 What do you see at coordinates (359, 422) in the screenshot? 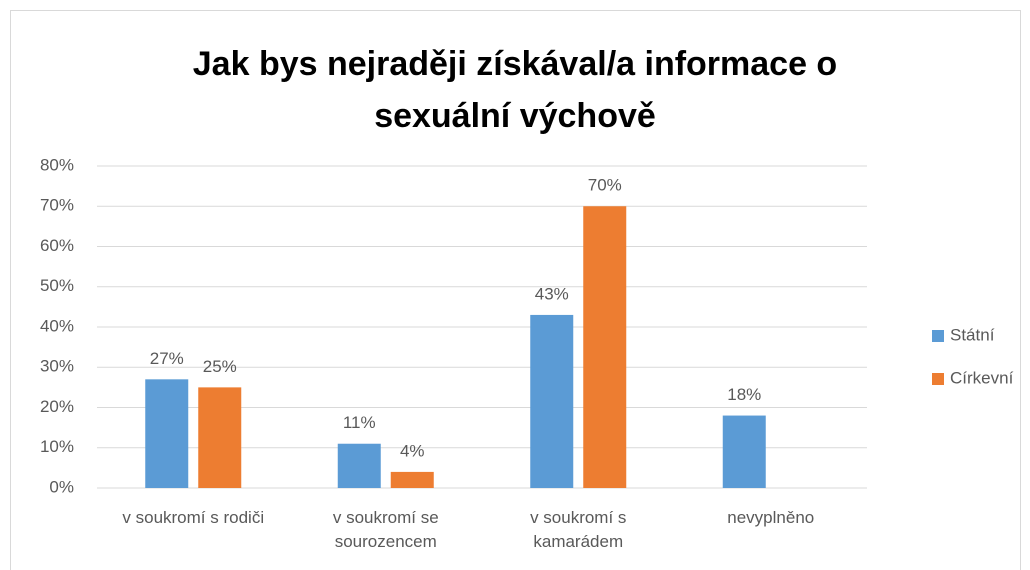
I see `data-label: 11%` at bounding box center [359, 422].